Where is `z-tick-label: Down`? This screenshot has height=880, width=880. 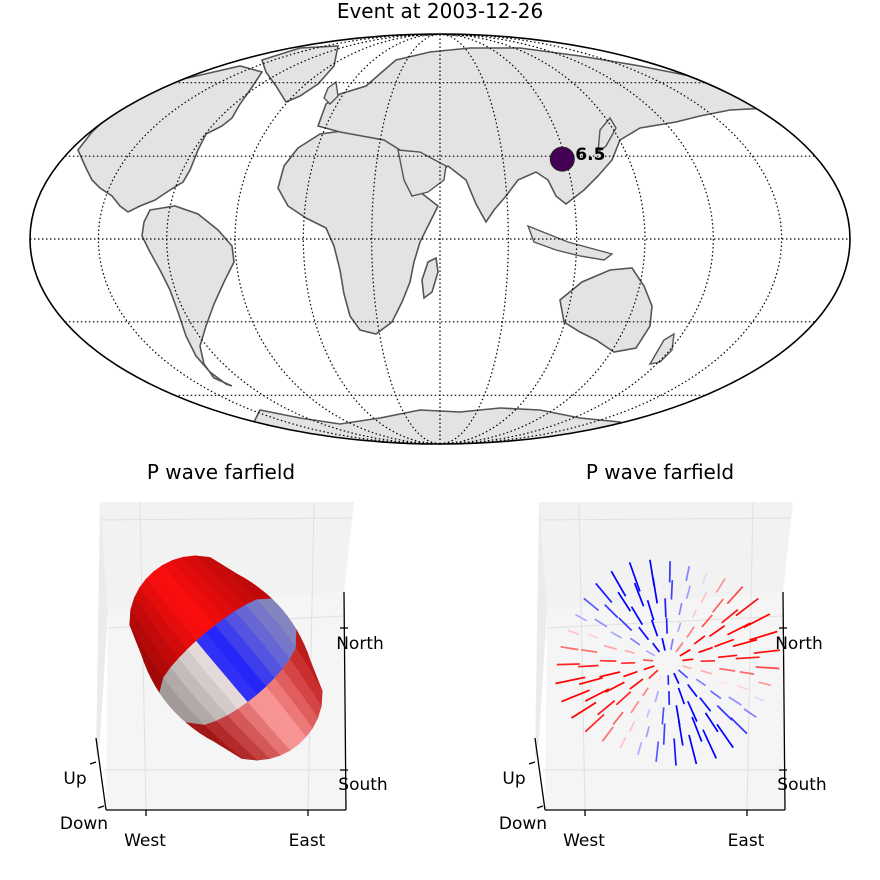 z-tick-label: Down is located at coordinates (84, 824).